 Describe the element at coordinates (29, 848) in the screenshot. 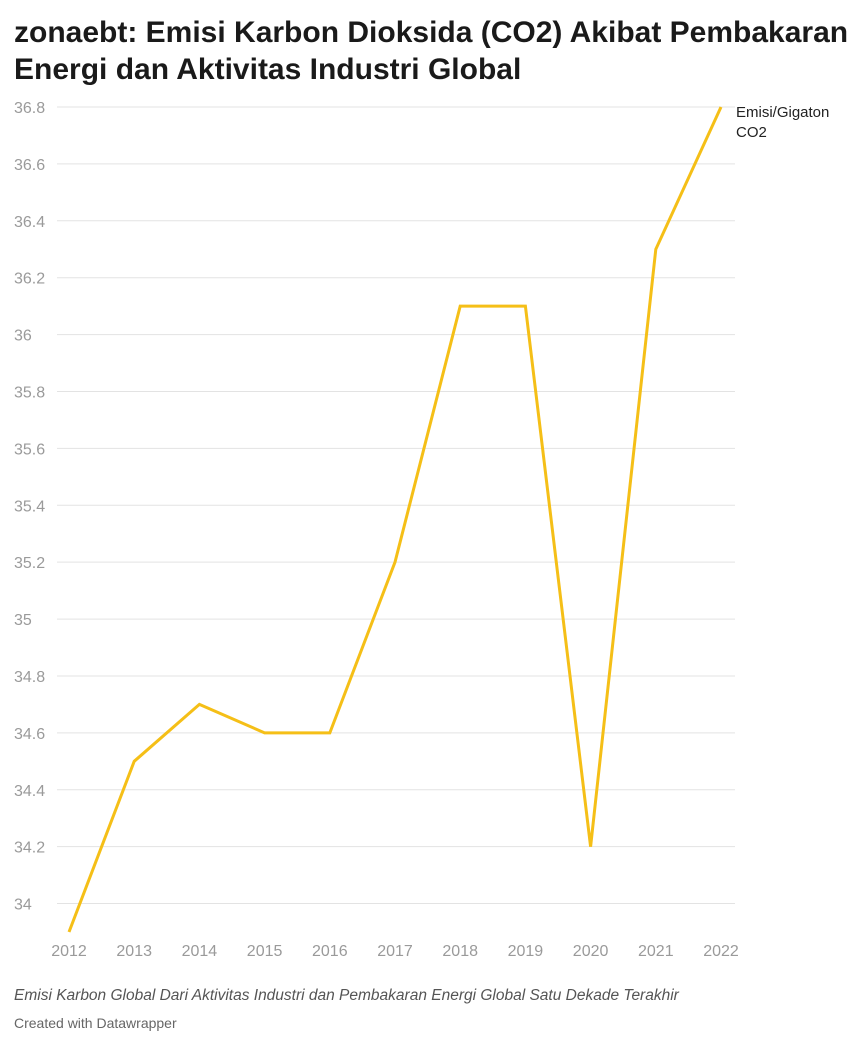

I see `y-tick-label: 34.2` at that location.